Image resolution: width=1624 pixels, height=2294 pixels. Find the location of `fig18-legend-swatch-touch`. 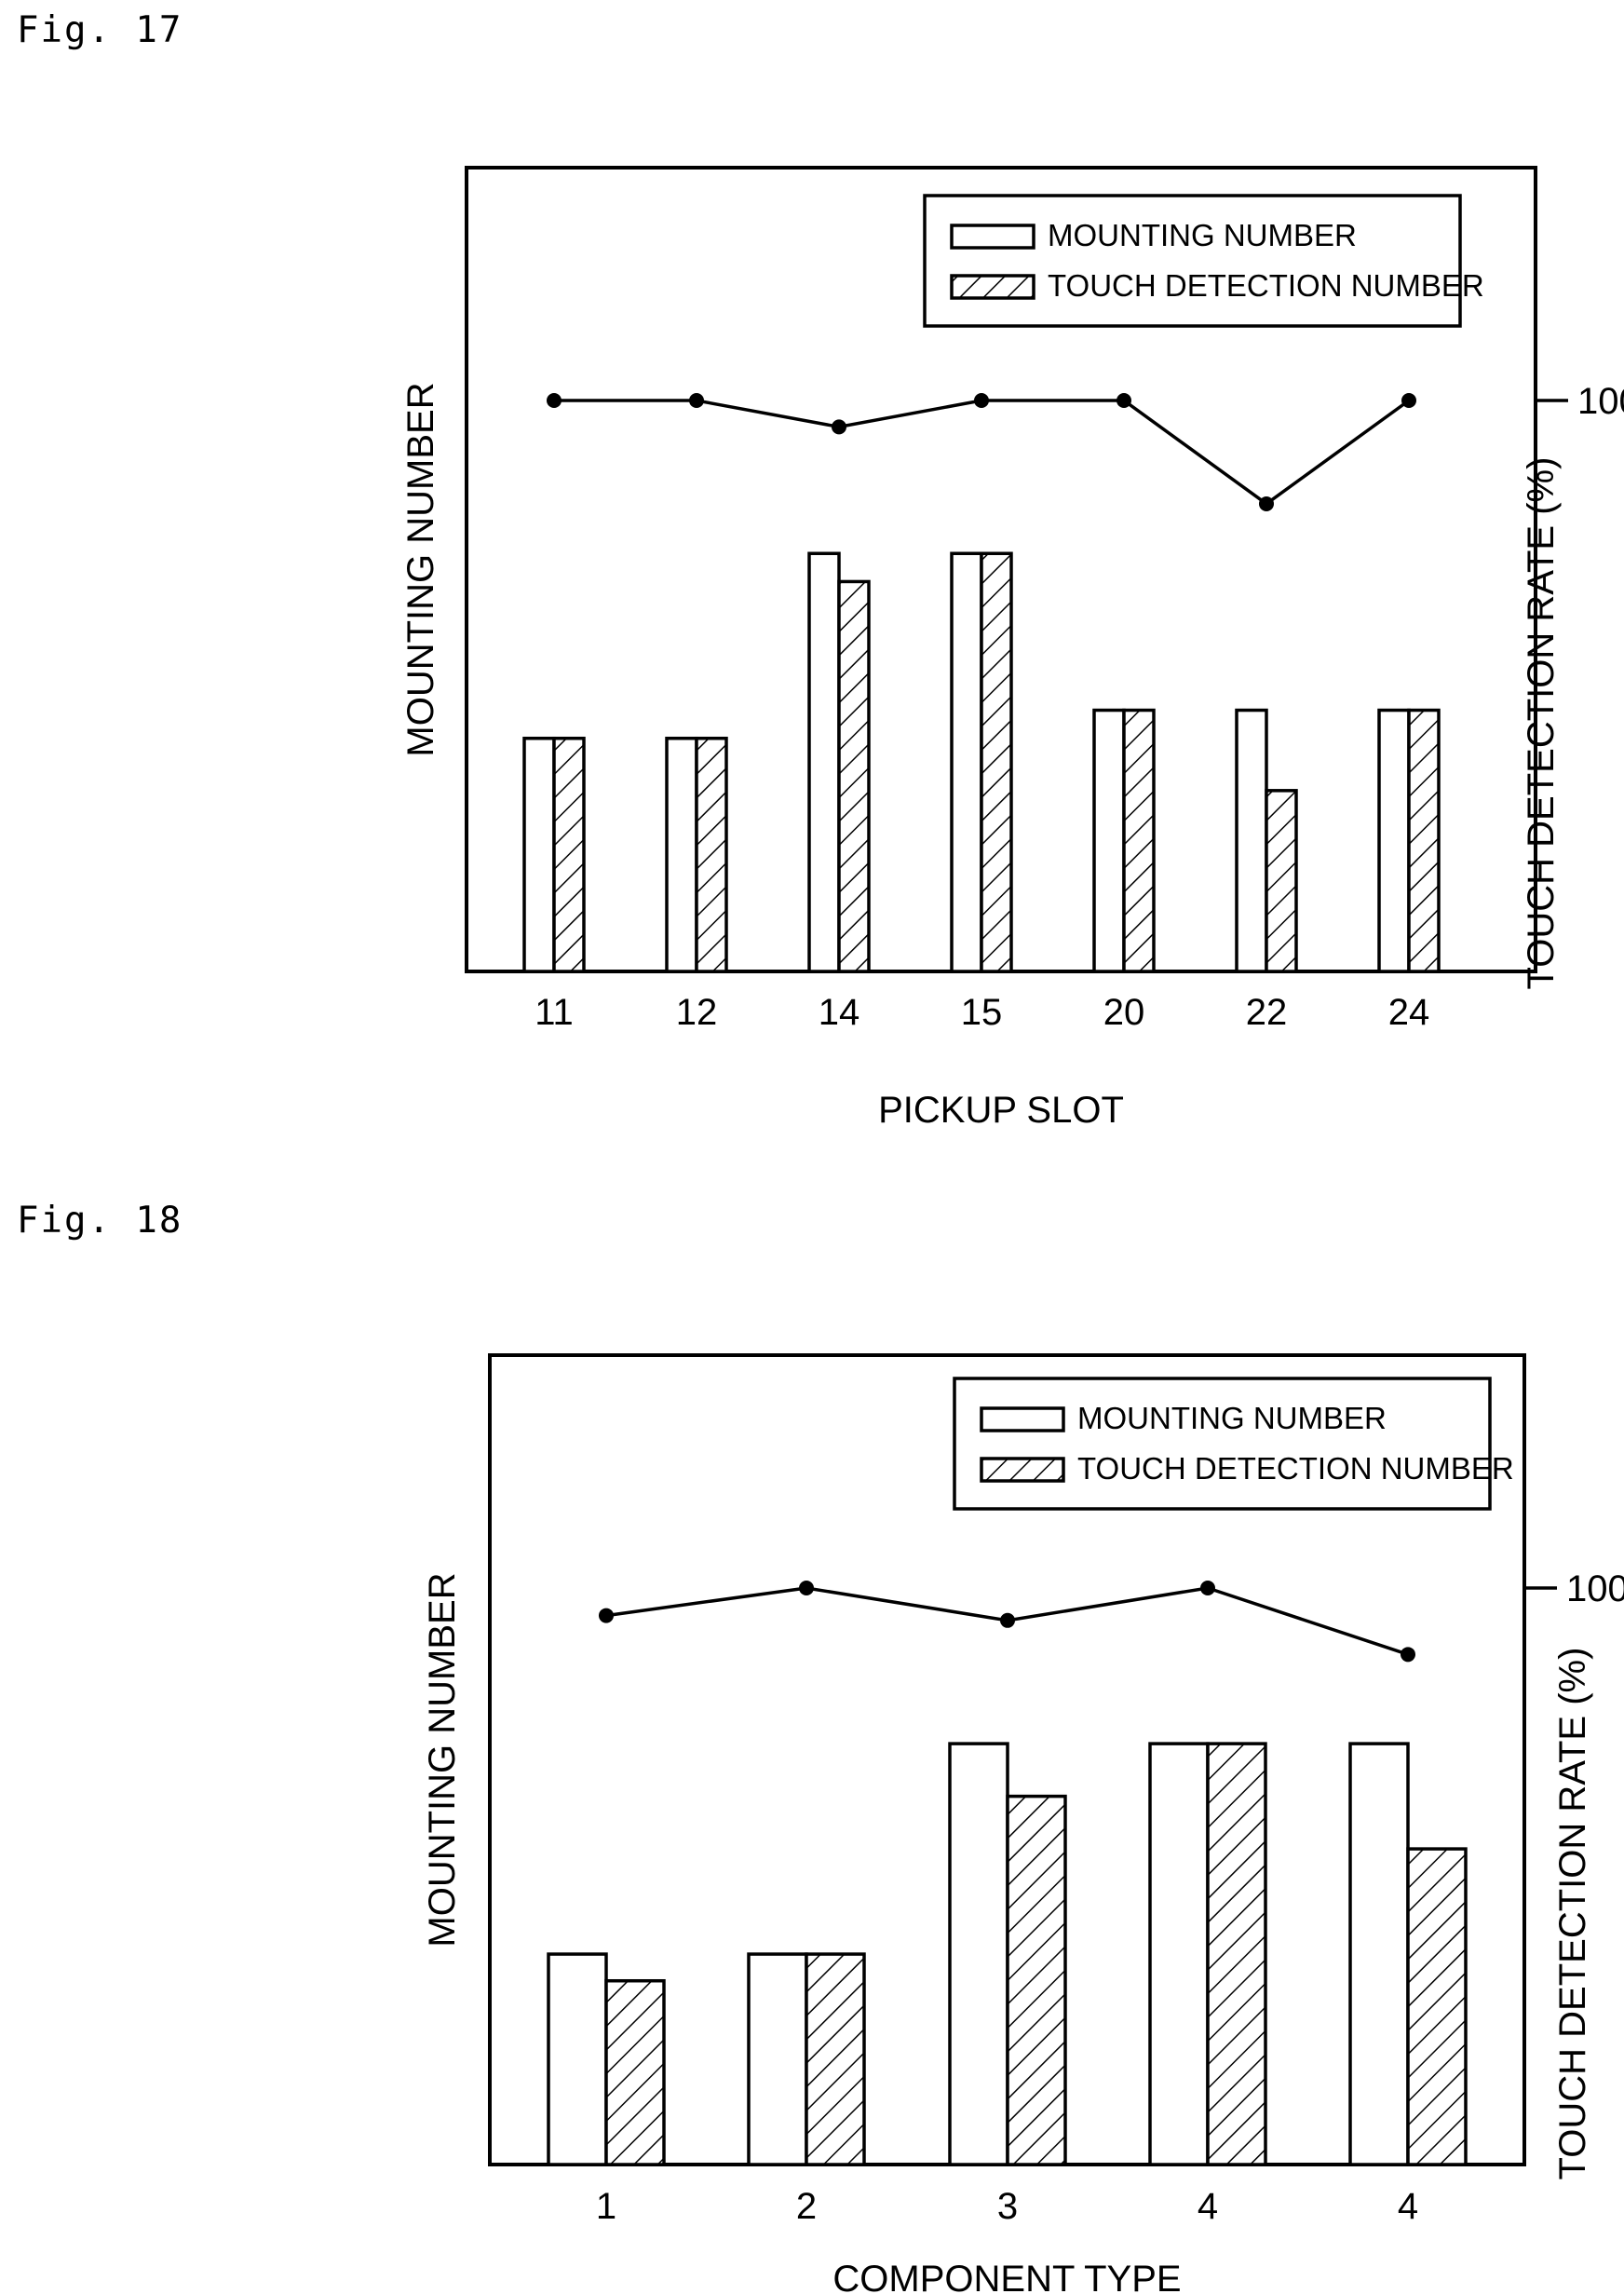

fig18-legend-swatch-touch is located at coordinates (1022, 1470).